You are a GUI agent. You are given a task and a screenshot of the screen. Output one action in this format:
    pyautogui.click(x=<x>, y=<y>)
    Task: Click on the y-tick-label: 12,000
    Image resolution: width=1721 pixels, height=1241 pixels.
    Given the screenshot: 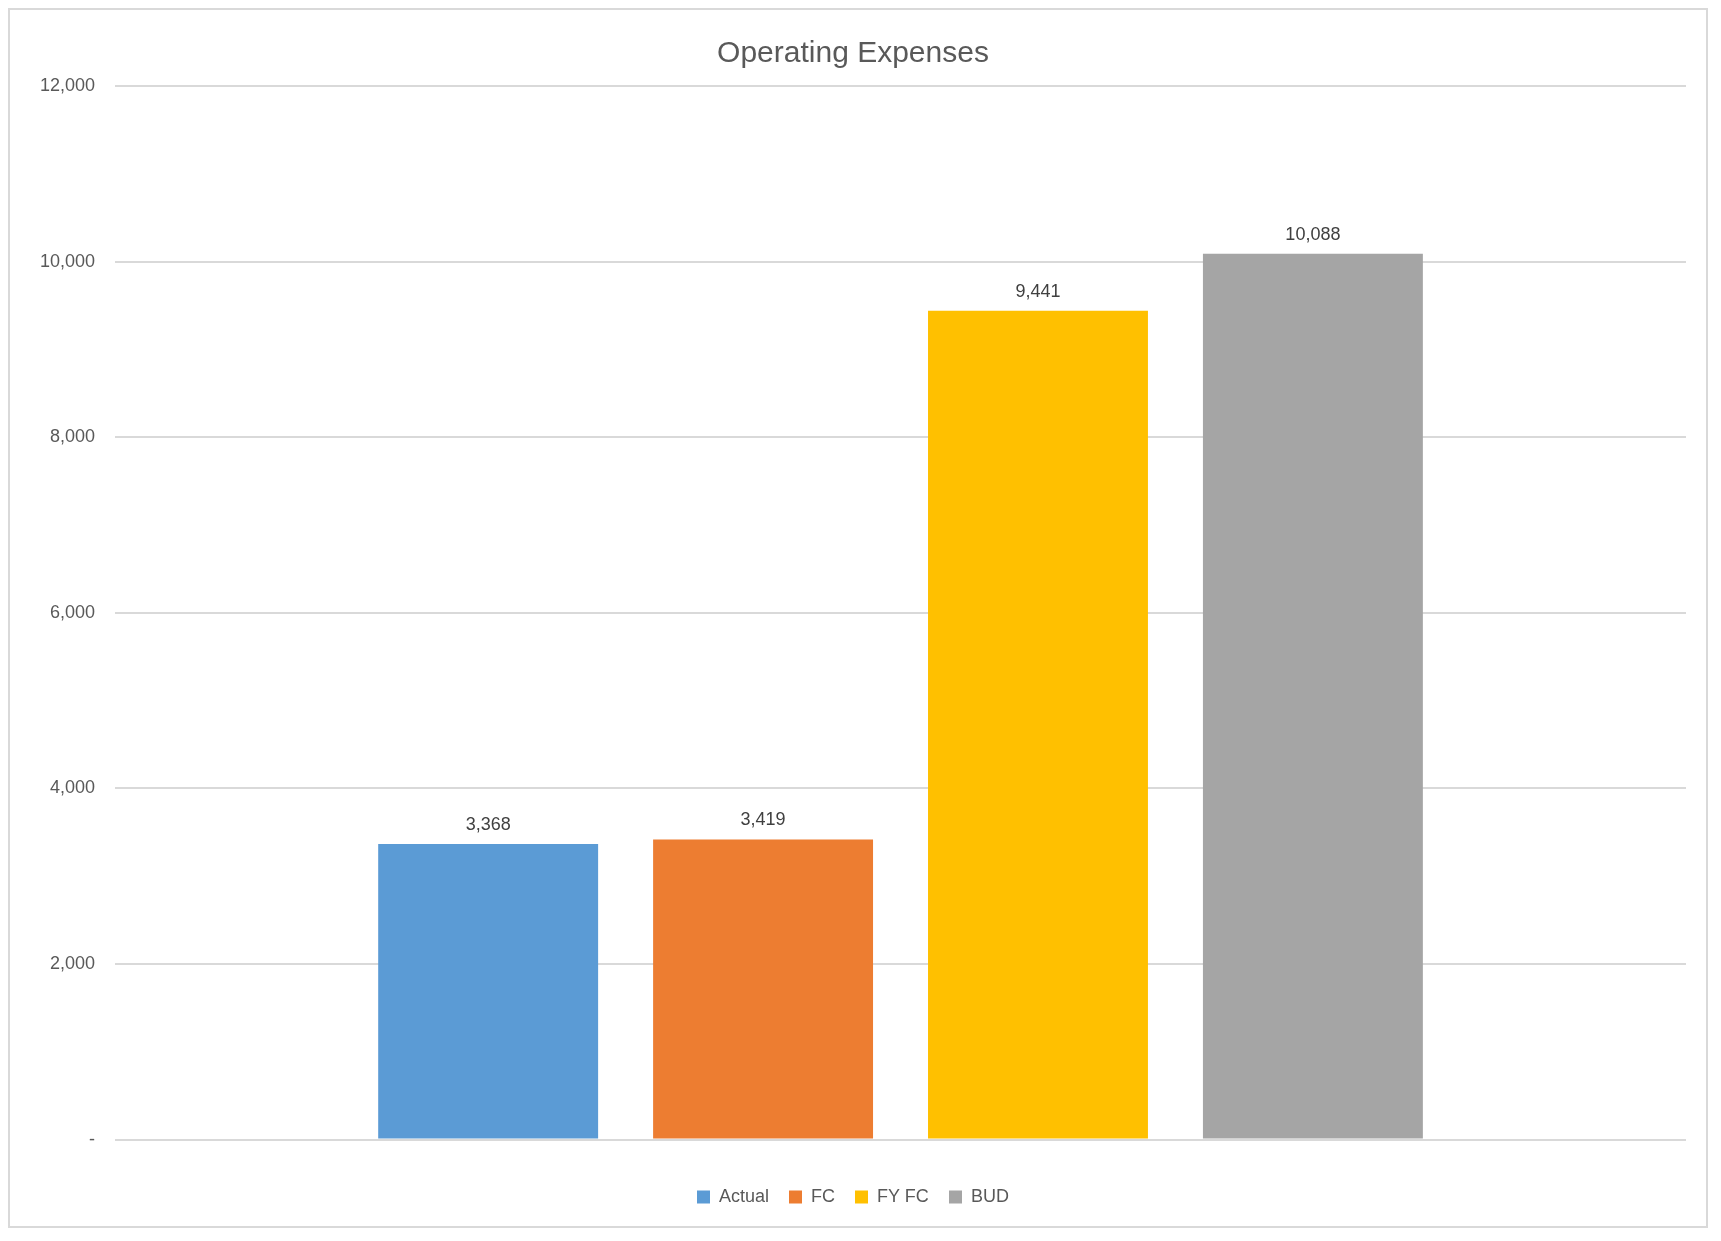 What is the action you would take?
    pyautogui.click(x=67, y=84)
    